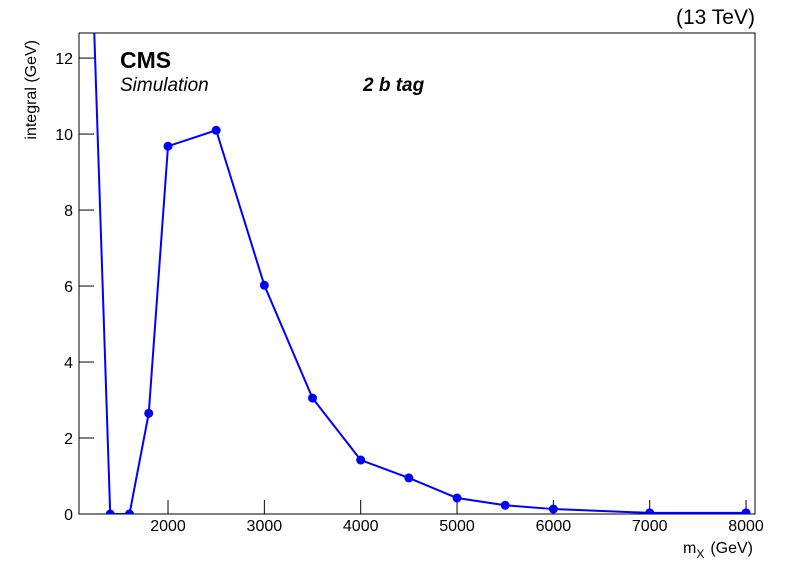  Describe the element at coordinates (31, 90) in the screenshot. I see `y-axis-label: integral (GeV)` at that location.